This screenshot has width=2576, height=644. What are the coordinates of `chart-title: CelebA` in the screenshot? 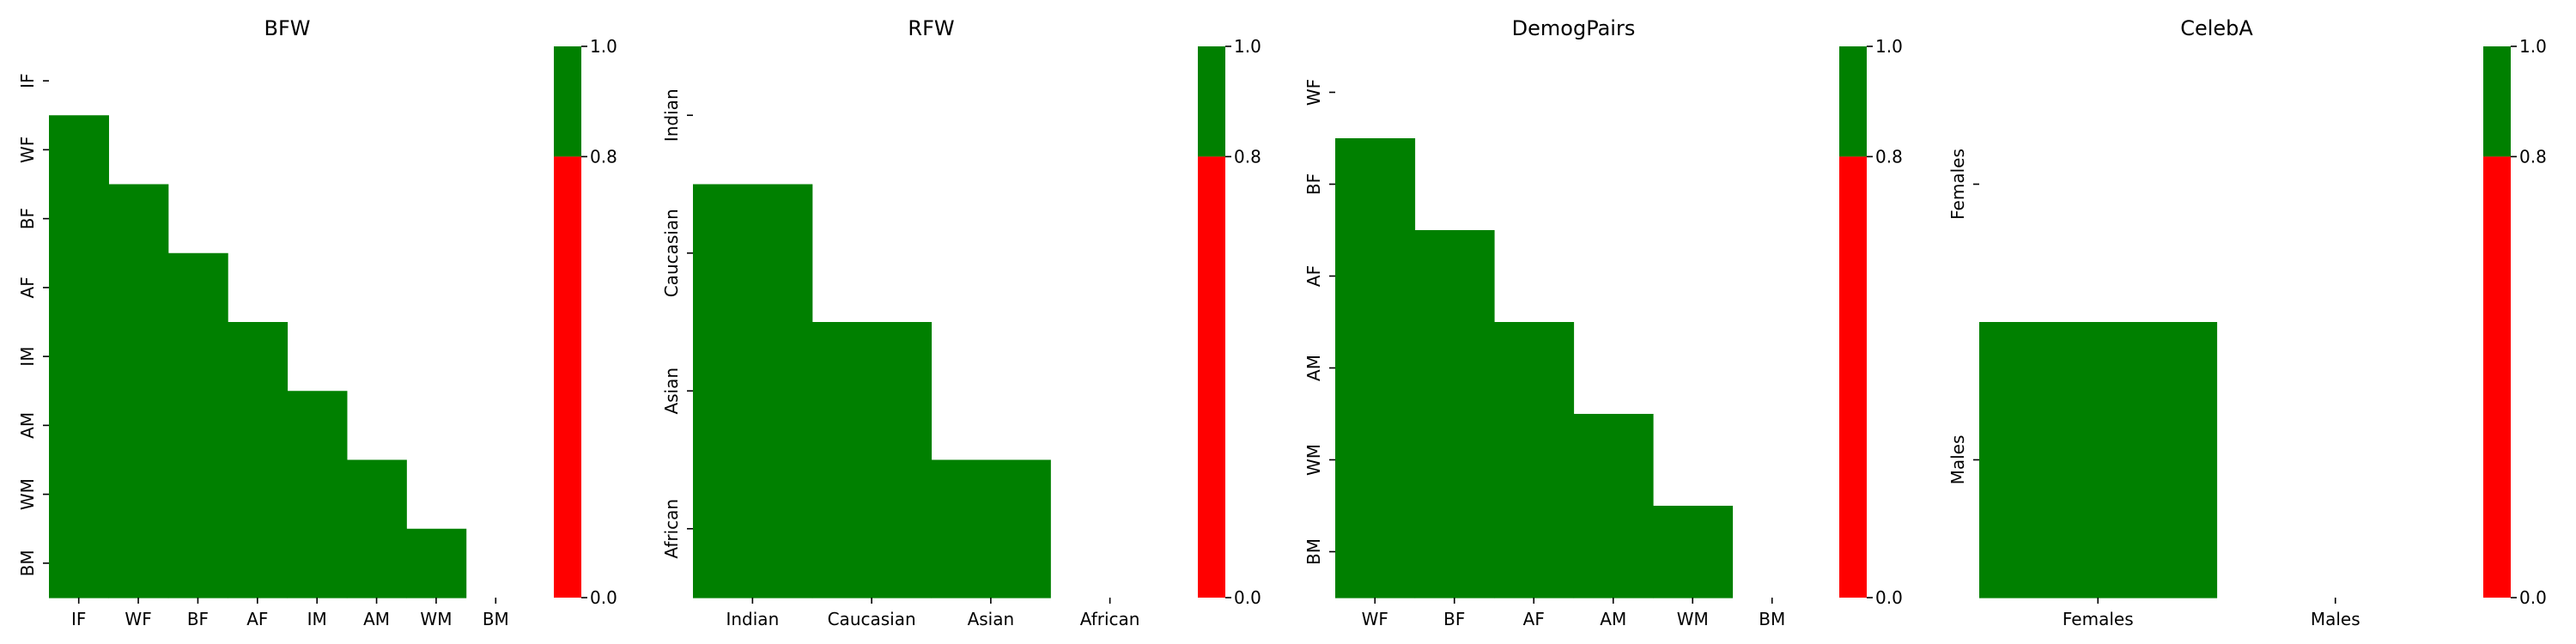 It's located at (2216, 28).